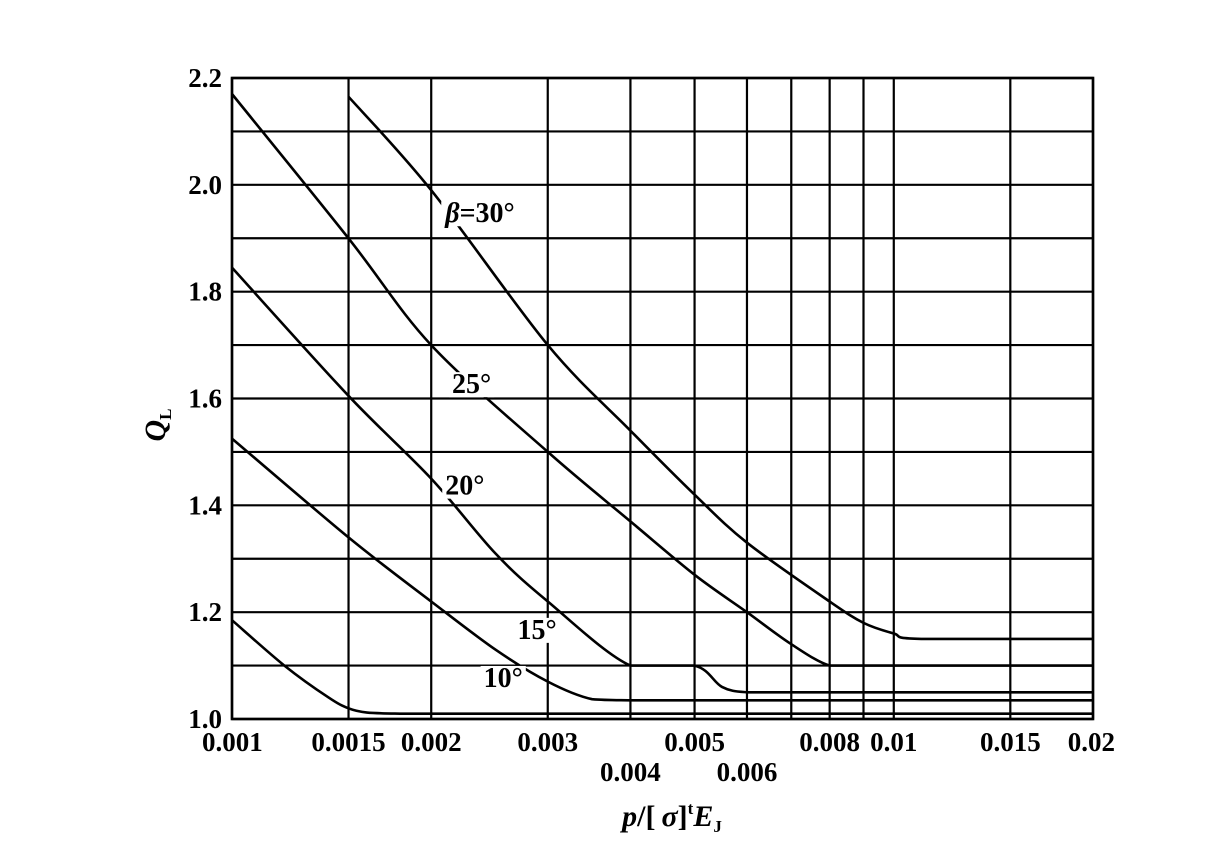  Describe the element at coordinates (630, 772) in the screenshot. I see `x-tick-label: 0.004` at that location.